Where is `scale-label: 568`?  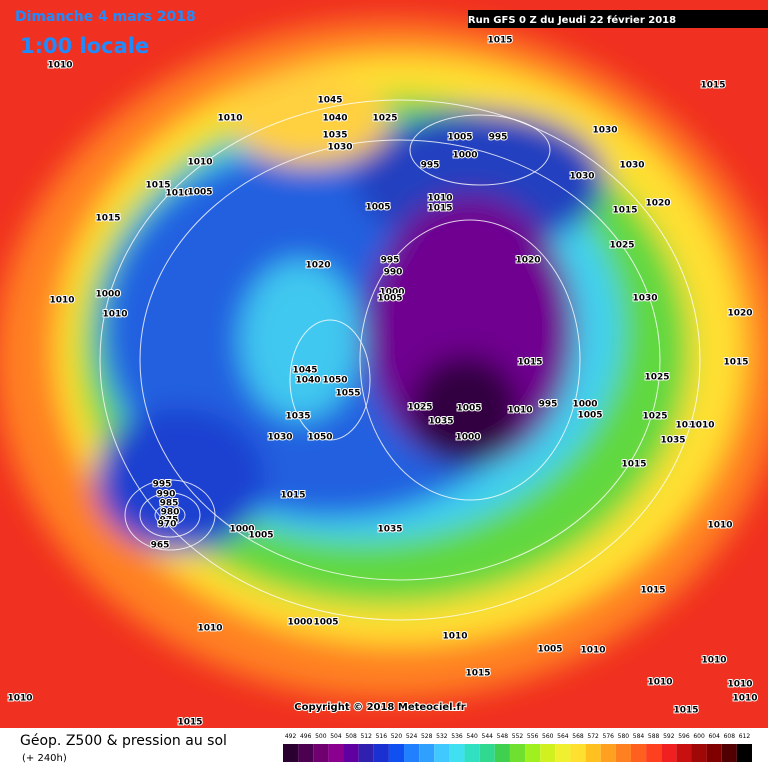 scale-label: 568 is located at coordinates (578, 736).